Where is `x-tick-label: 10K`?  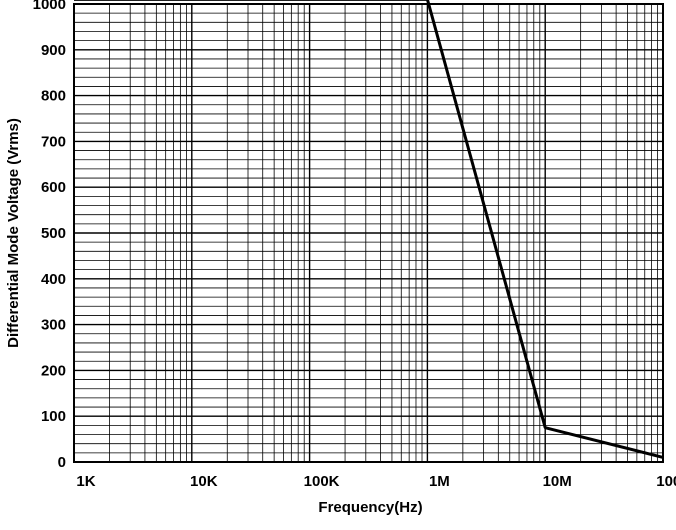
x-tick-label: 10K is located at coordinates (204, 481).